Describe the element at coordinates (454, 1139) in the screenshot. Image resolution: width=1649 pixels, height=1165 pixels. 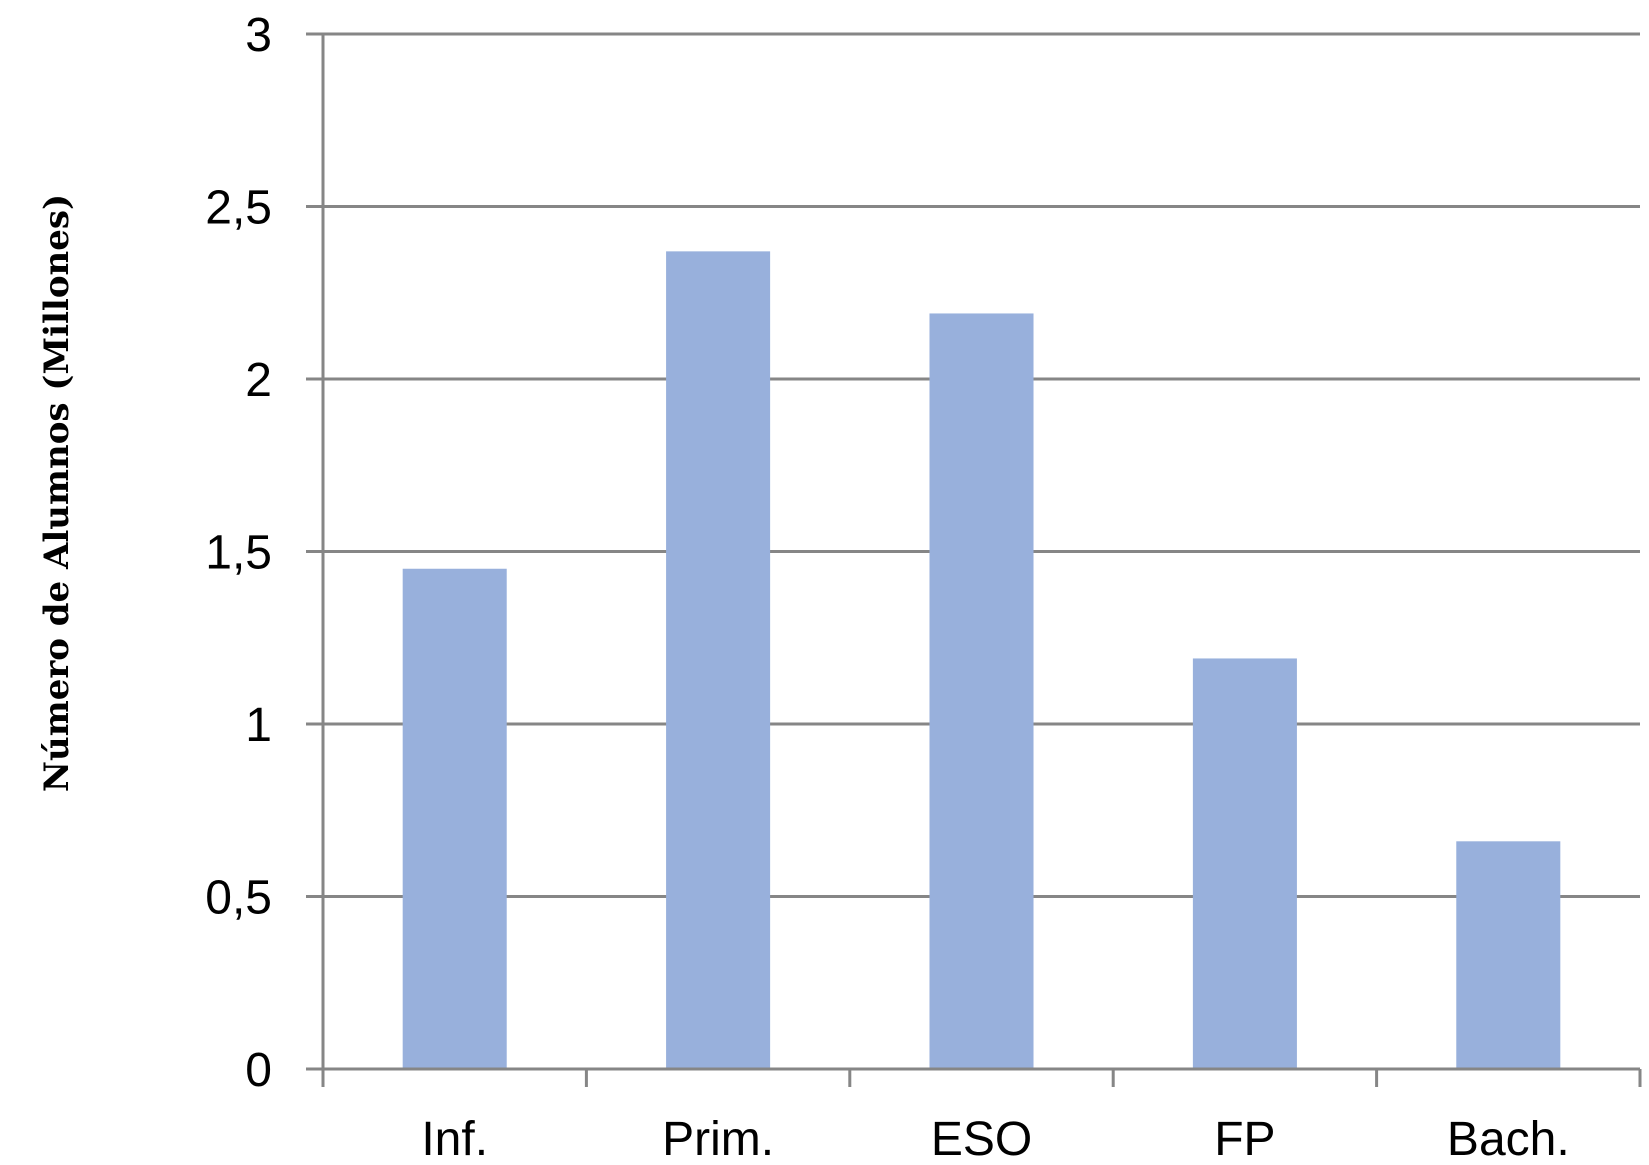
I see `x-tick-label: Inf.` at that location.